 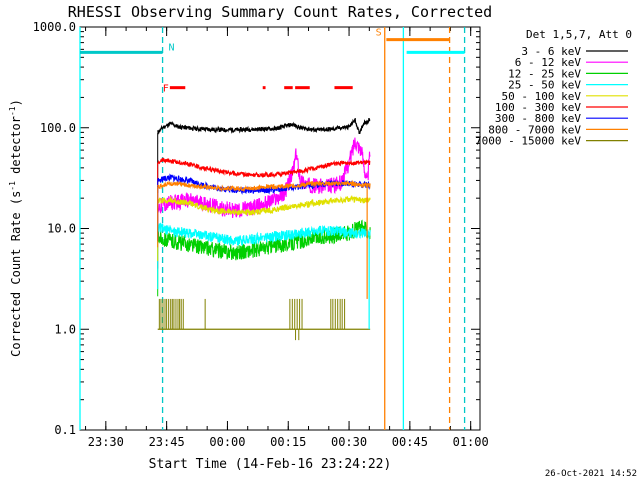 I want to click on flag-label-F: F, so click(x=166, y=89).